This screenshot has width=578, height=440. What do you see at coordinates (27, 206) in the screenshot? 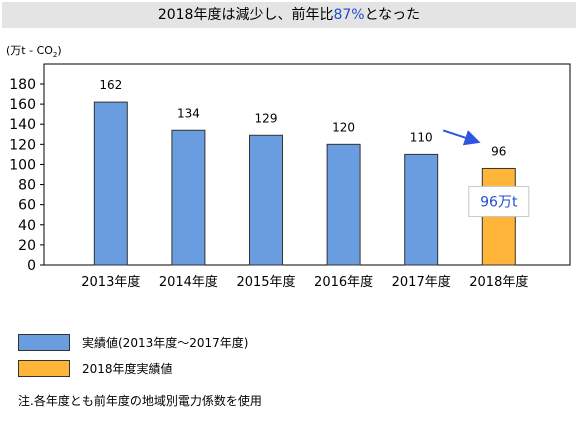
I see `y-tick-label: 60` at bounding box center [27, 206].